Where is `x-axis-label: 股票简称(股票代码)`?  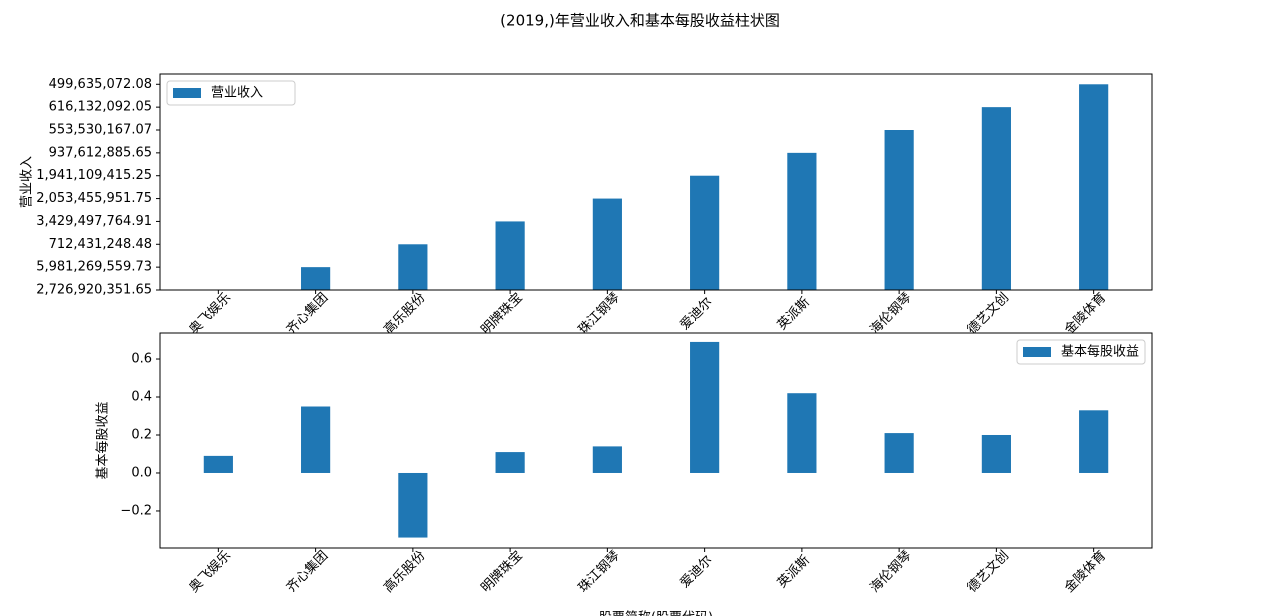
x-axis-label: 股票简称(股票代码) is located at coordinates (656, 613).